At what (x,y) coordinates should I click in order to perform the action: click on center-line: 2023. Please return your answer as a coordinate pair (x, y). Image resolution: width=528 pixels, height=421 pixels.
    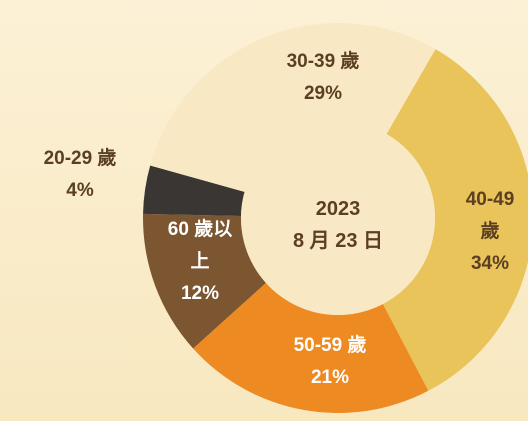
    Looking at the image, I should click on (338, 209).